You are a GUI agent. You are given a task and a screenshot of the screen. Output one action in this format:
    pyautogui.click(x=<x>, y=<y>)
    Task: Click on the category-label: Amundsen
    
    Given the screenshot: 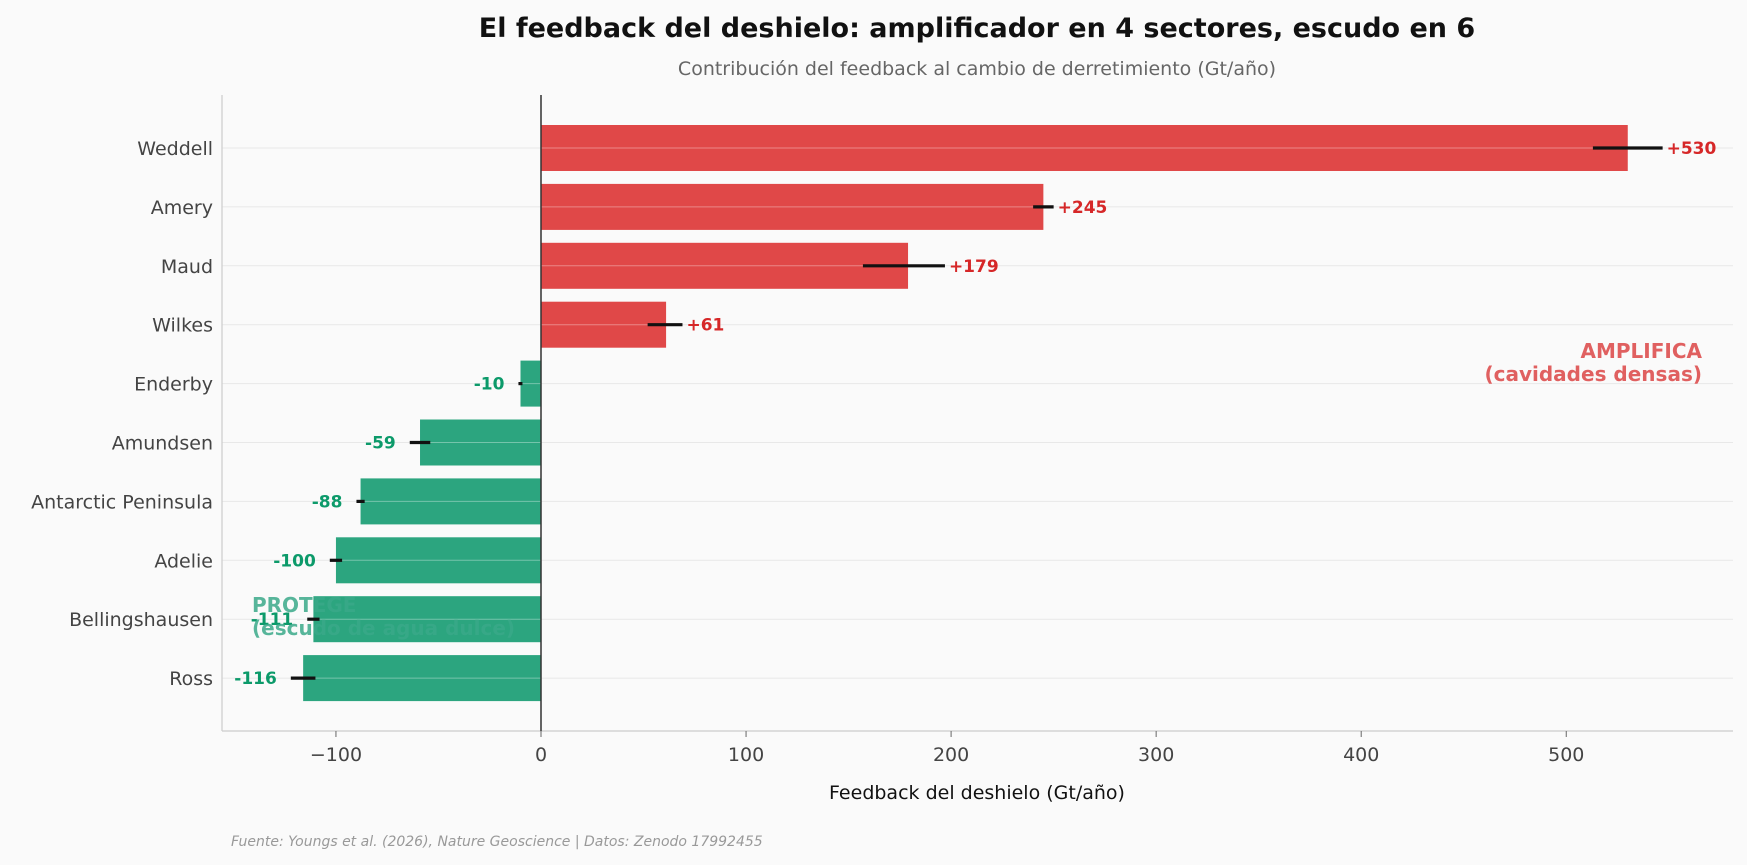 What is the action you would take?
    pyautogui.click(x=162, y=444)
    